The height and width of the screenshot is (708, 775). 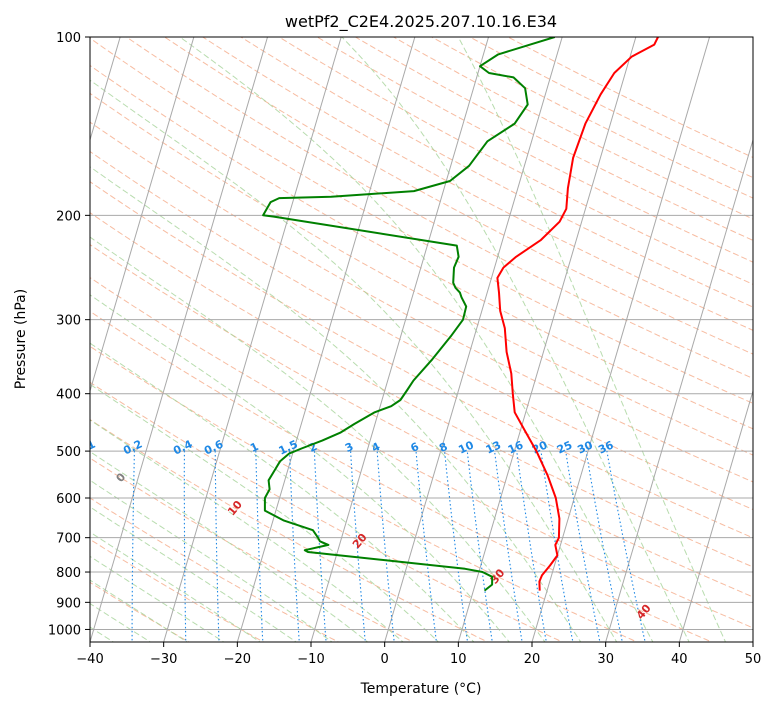 What do you see at coordinates (68, 452) in the screenshot?
I see `y-tick-label: 500` at bounding box center [68, 452].